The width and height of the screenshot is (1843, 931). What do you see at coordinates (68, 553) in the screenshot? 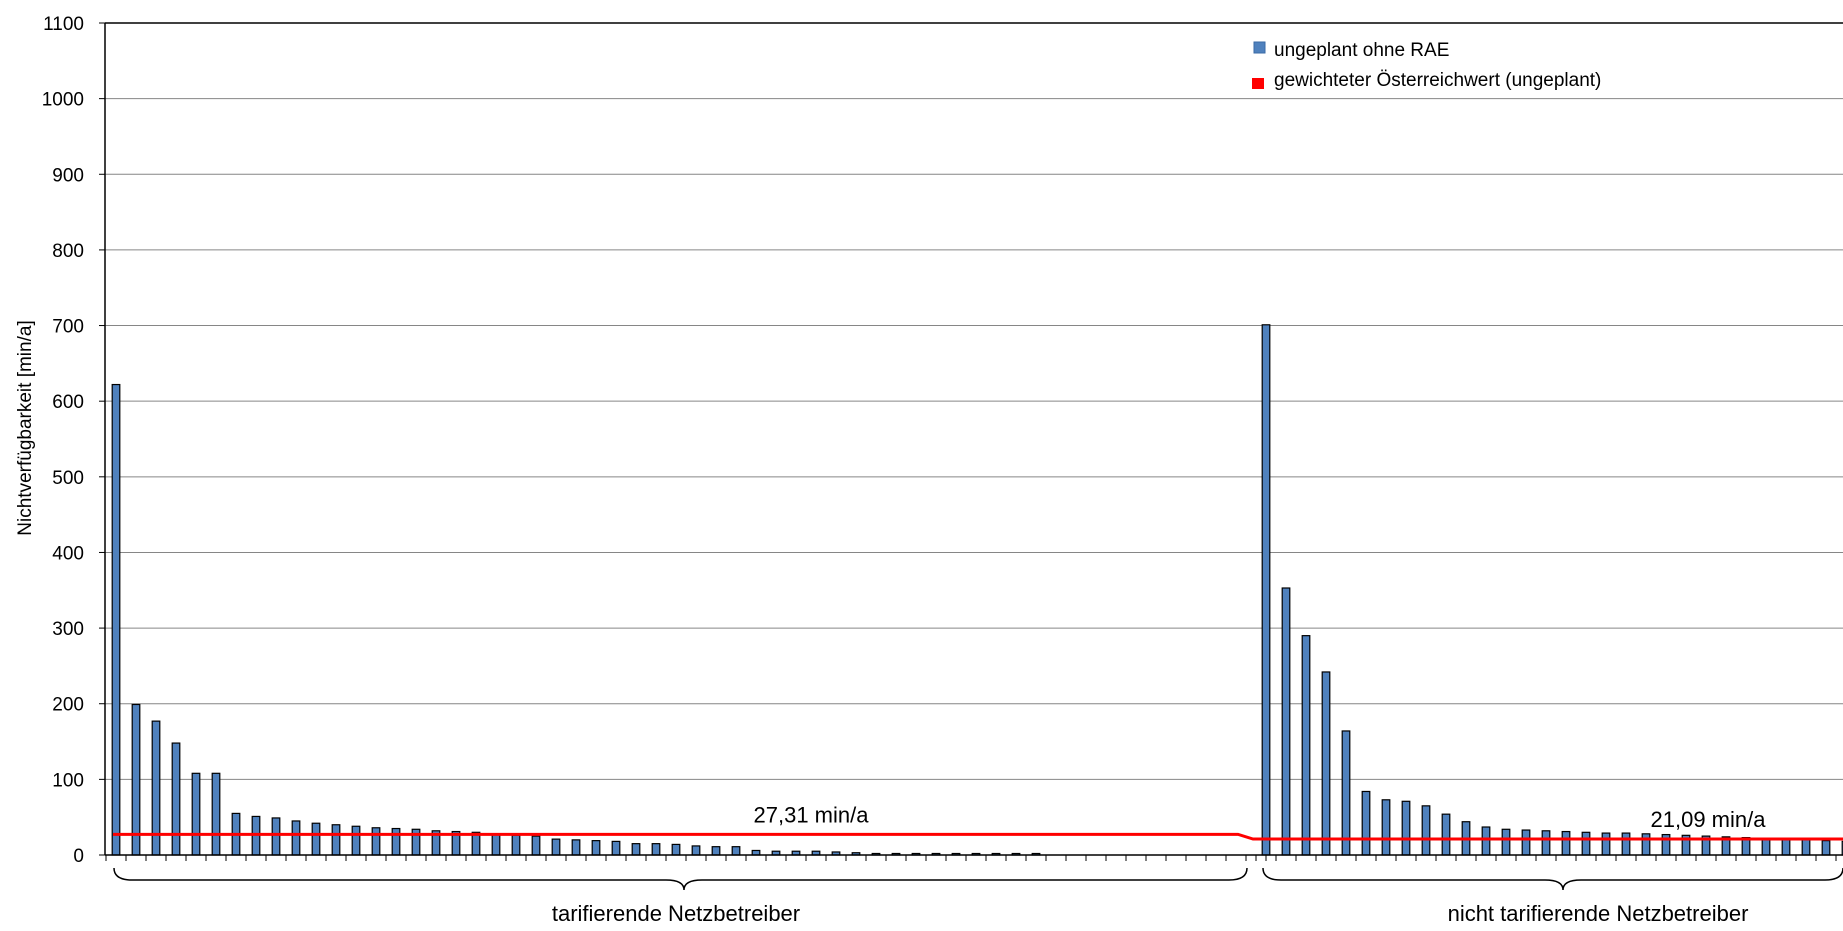
I see `y-tick-label: 400` at bounding box center [68, 553].